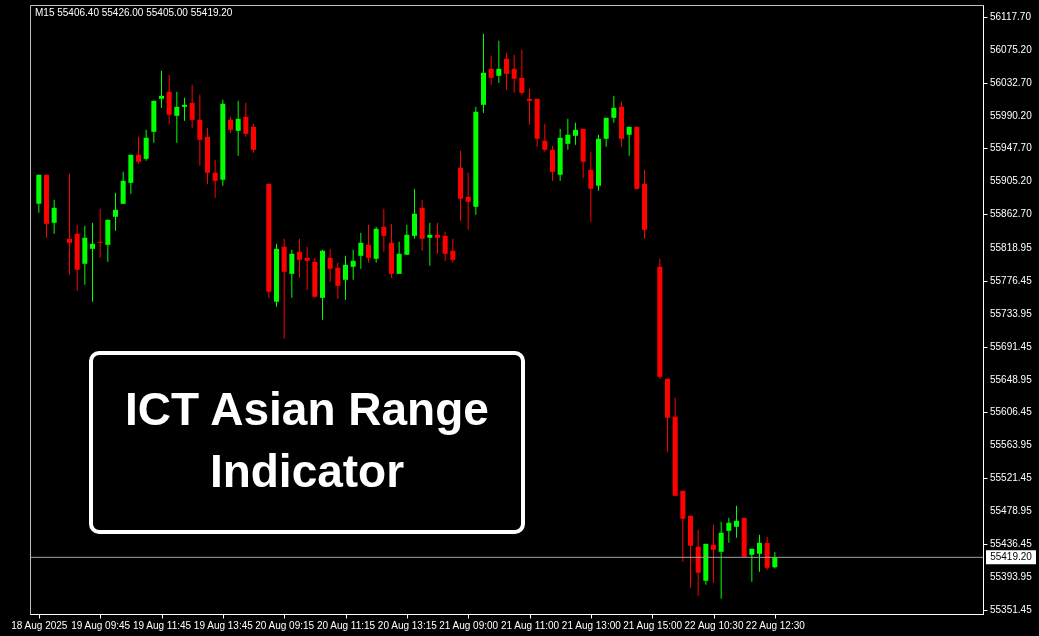  What do you see at coordinates (1011, 82) in the screenshot?
I see `y-tick-label: 56032.70` at bounding box center [1011, 82].